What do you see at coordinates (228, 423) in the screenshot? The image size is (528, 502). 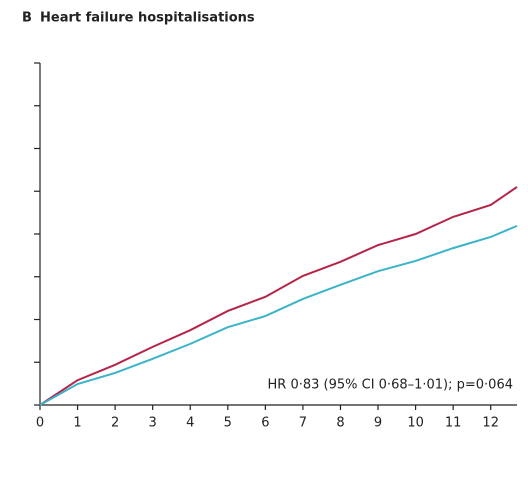 I see `x-tick-label: 5` at bounding box center [228, 423].